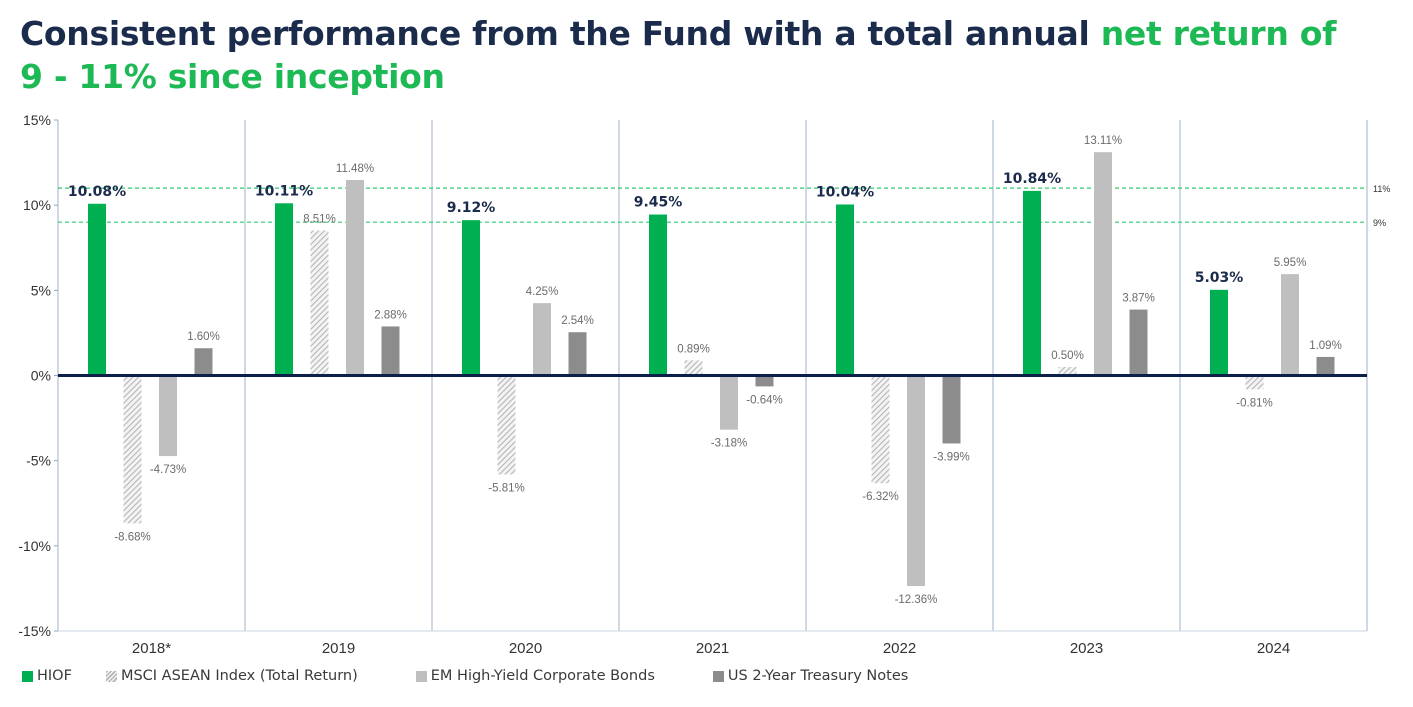 This screenshot has width=1413, height=707. I want to click on legend-item: MSCI ASEAN Index (Total Return), so click(231, 676).